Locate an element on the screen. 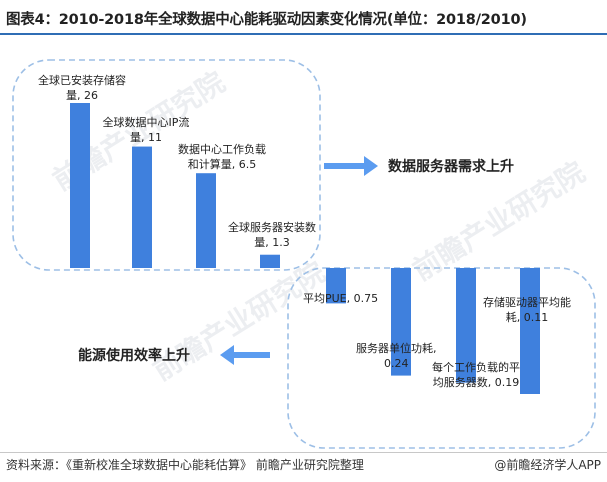  title-divider is located at coordinates (303, 34).